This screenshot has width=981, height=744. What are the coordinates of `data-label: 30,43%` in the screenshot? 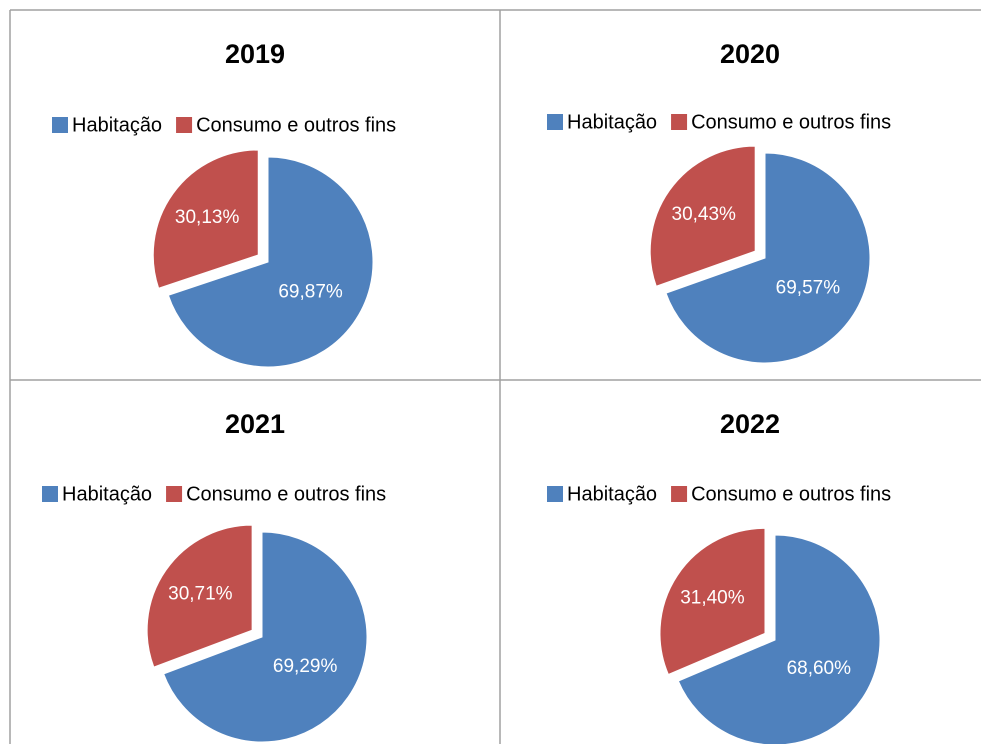 It's located at (704, 214).